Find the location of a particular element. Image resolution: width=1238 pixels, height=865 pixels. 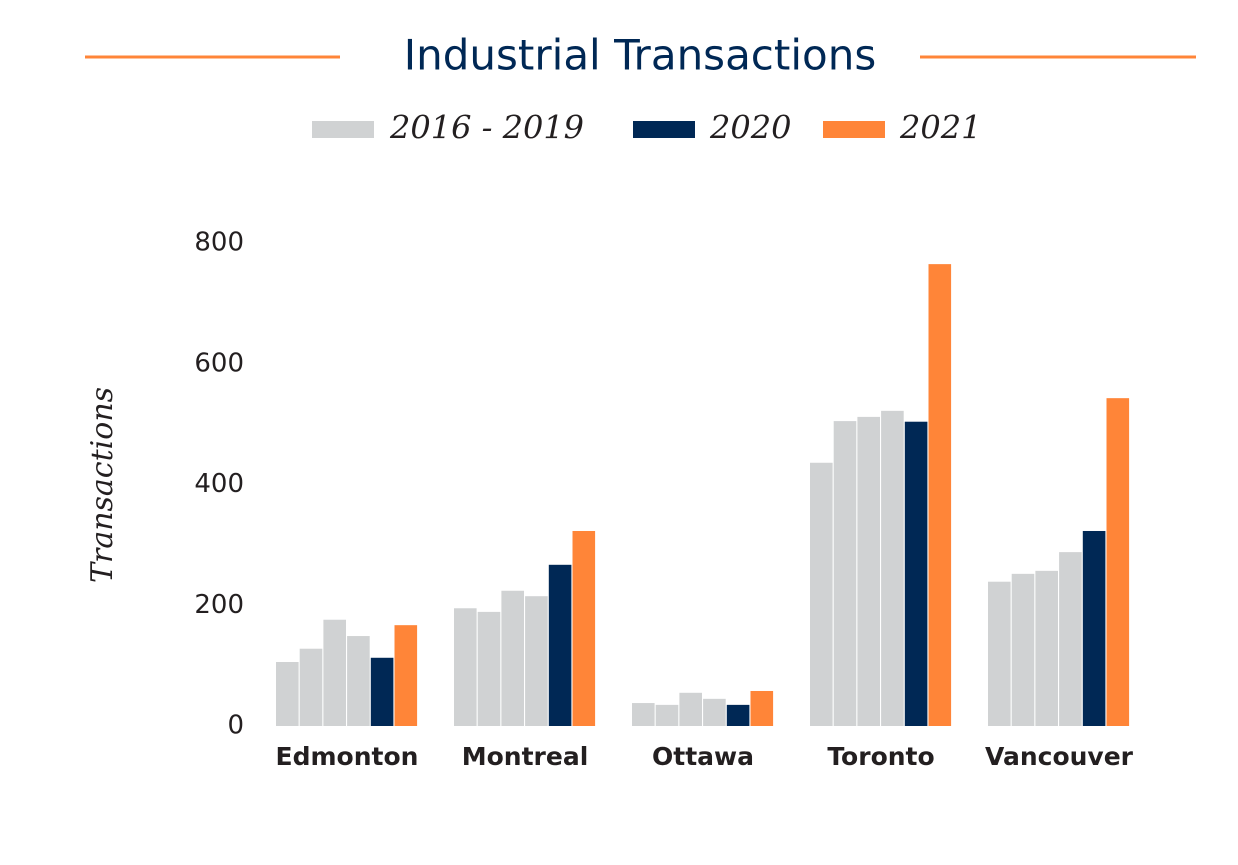

y-axis-label: Transactions is located at coordinates (102, 485).